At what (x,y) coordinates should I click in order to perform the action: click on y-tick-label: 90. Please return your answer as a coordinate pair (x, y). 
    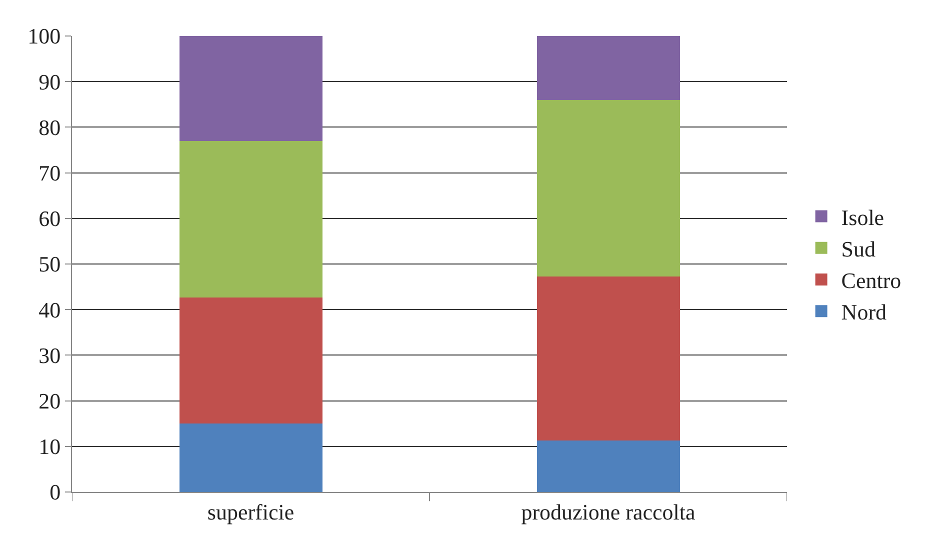
    Looking at the image, I should click on (49, 81).